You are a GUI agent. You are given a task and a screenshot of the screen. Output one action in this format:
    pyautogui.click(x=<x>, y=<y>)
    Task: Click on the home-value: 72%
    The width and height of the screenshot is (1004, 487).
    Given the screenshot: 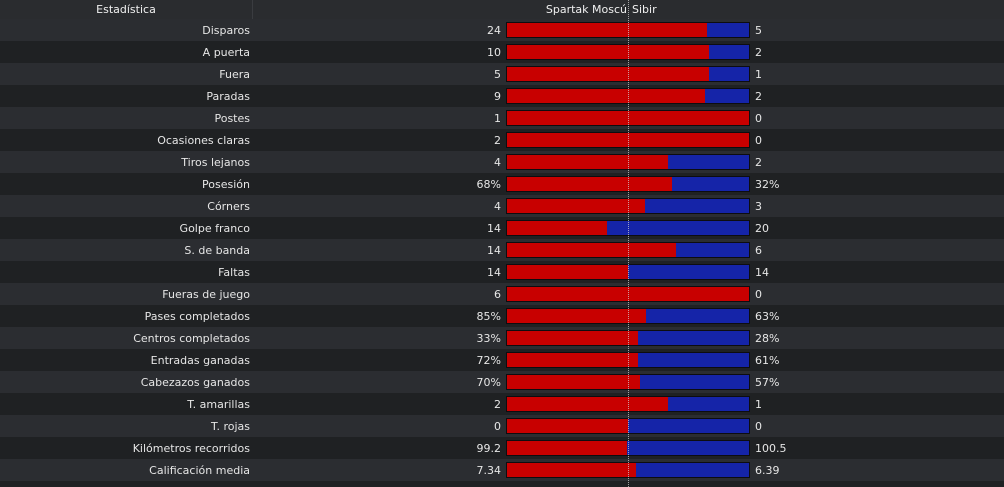 What is the action you would take?
    pyautogui.click(x=488, y=360)
    